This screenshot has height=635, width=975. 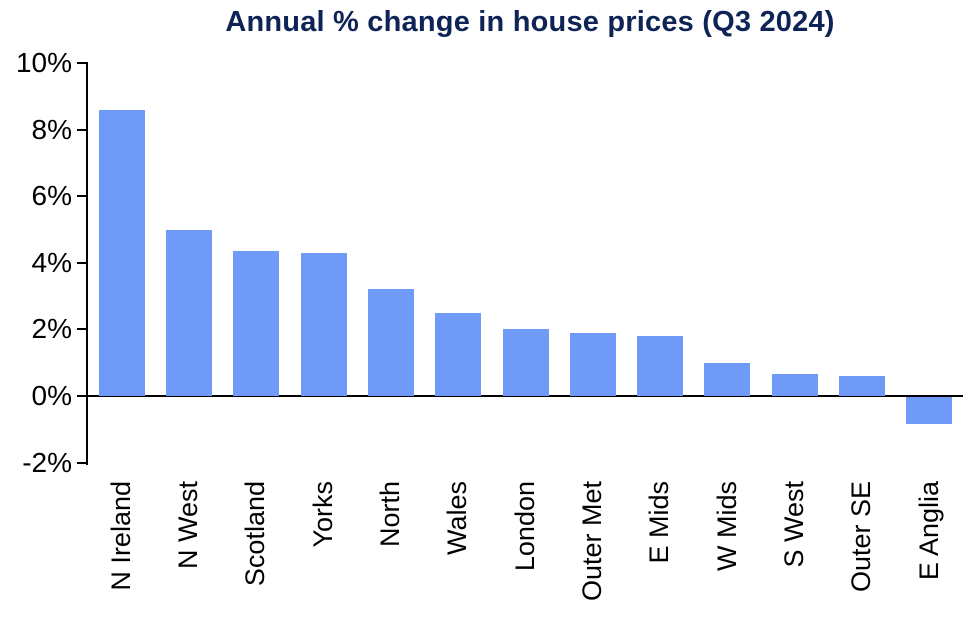 What do you see at coordinates (660, 366) in the screenshot?
I see `bar-e-mids` at bounding box center [660, 366].